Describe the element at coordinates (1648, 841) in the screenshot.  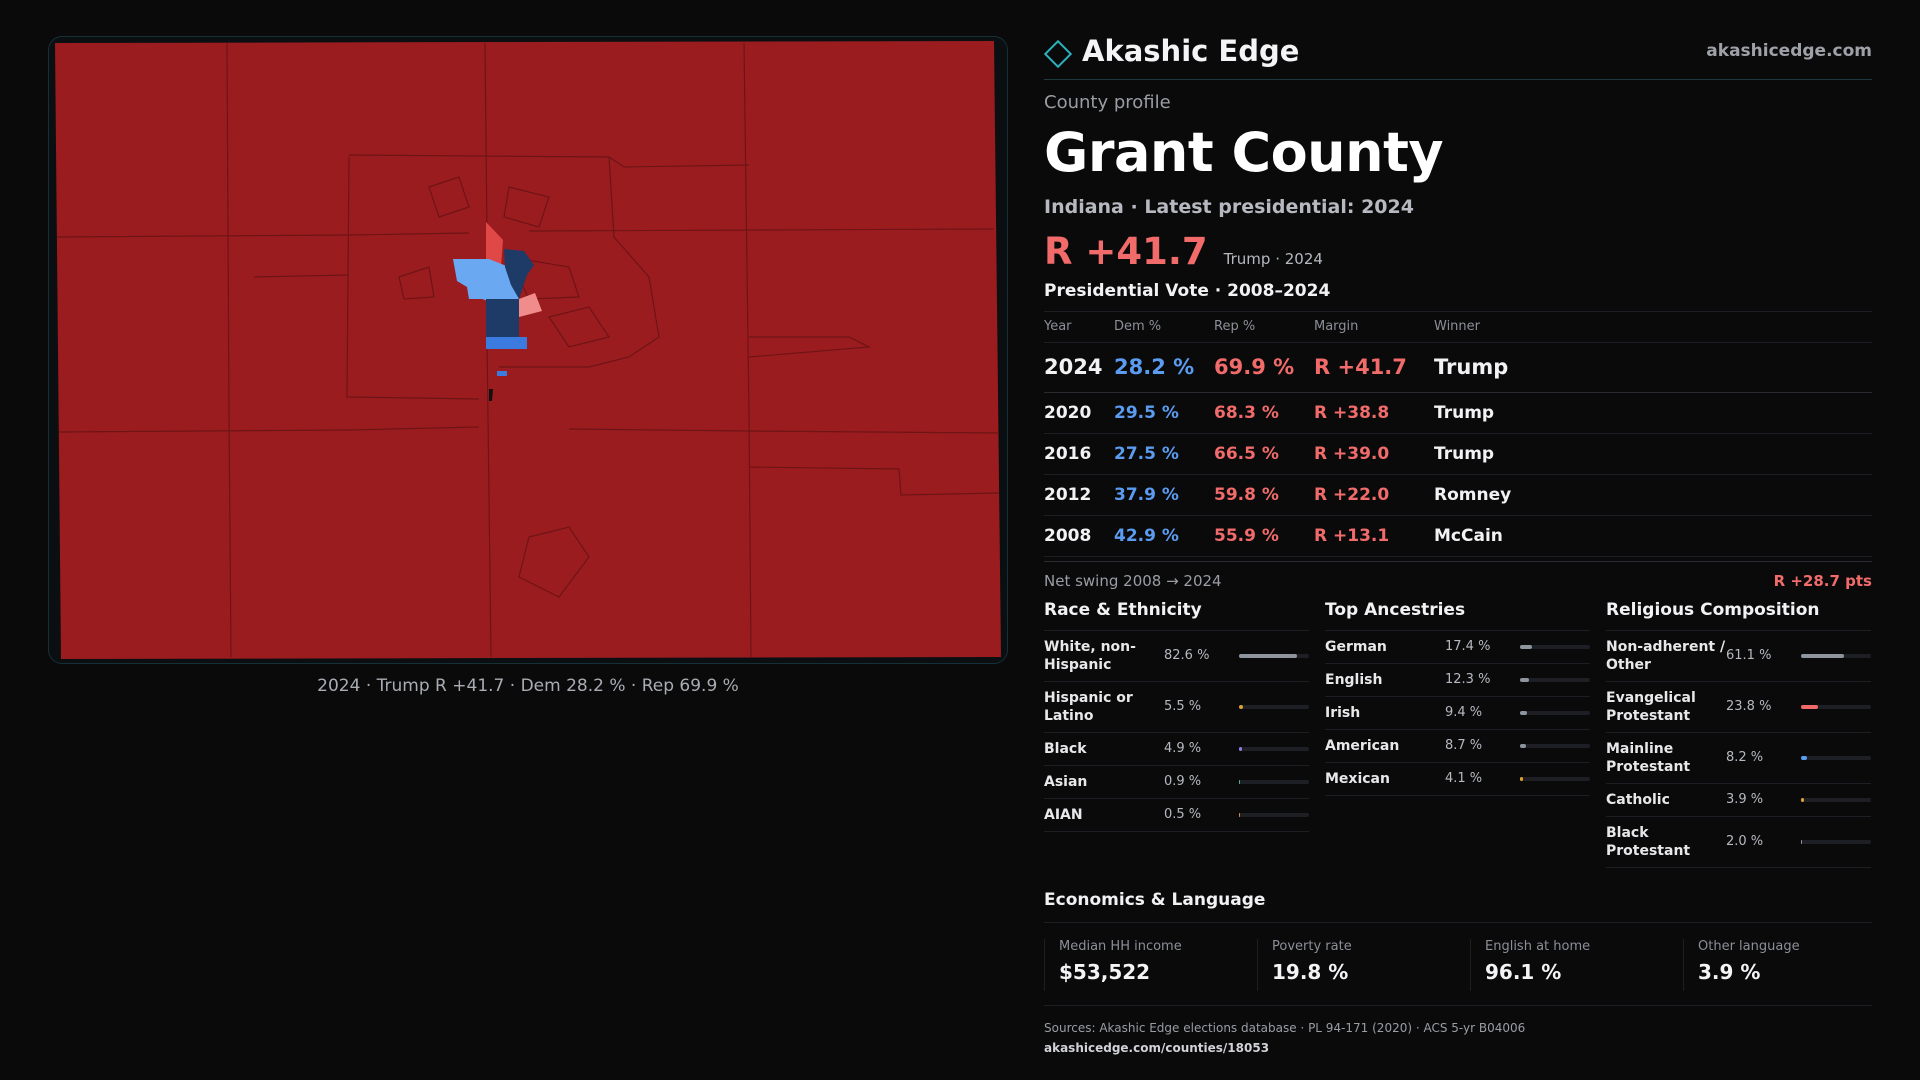
I see `stat-label: Black Protestant` at that location.